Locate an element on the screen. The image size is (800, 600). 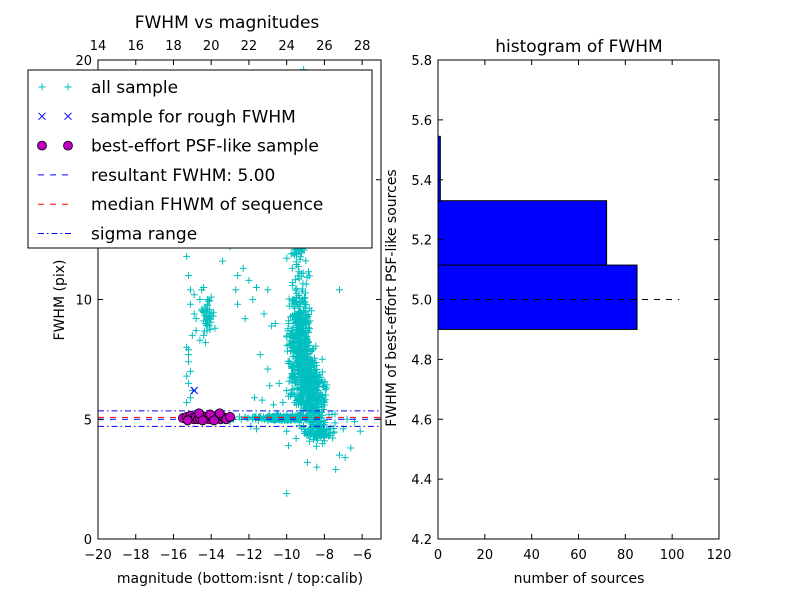
scatter-y-axis-label: FWHM (pix) is located at coordinates (60, 300).